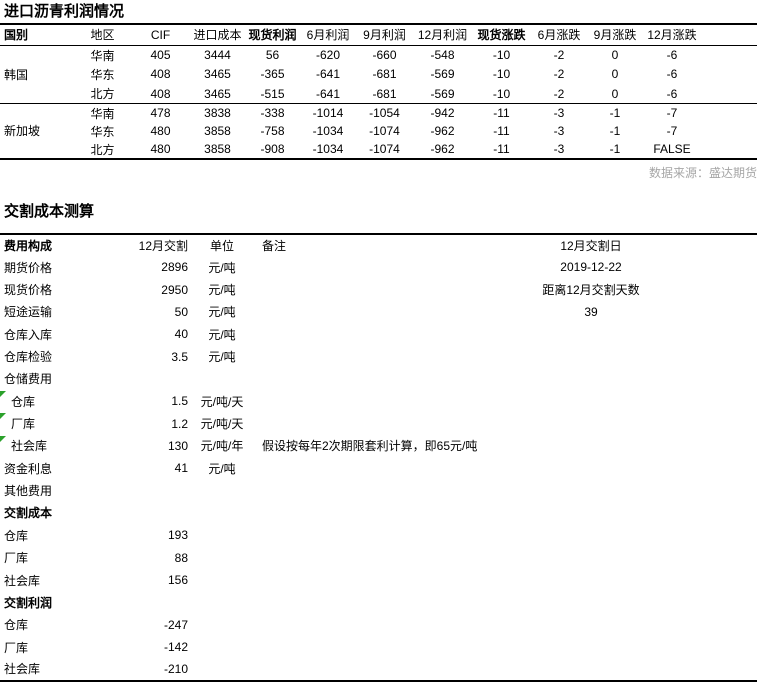 The width and height of the screenshot is (763, 684). What do you see at coordinates (181, 311) in the screenshot?
I see `cell-value: 50` at bounding box center [181, 311].